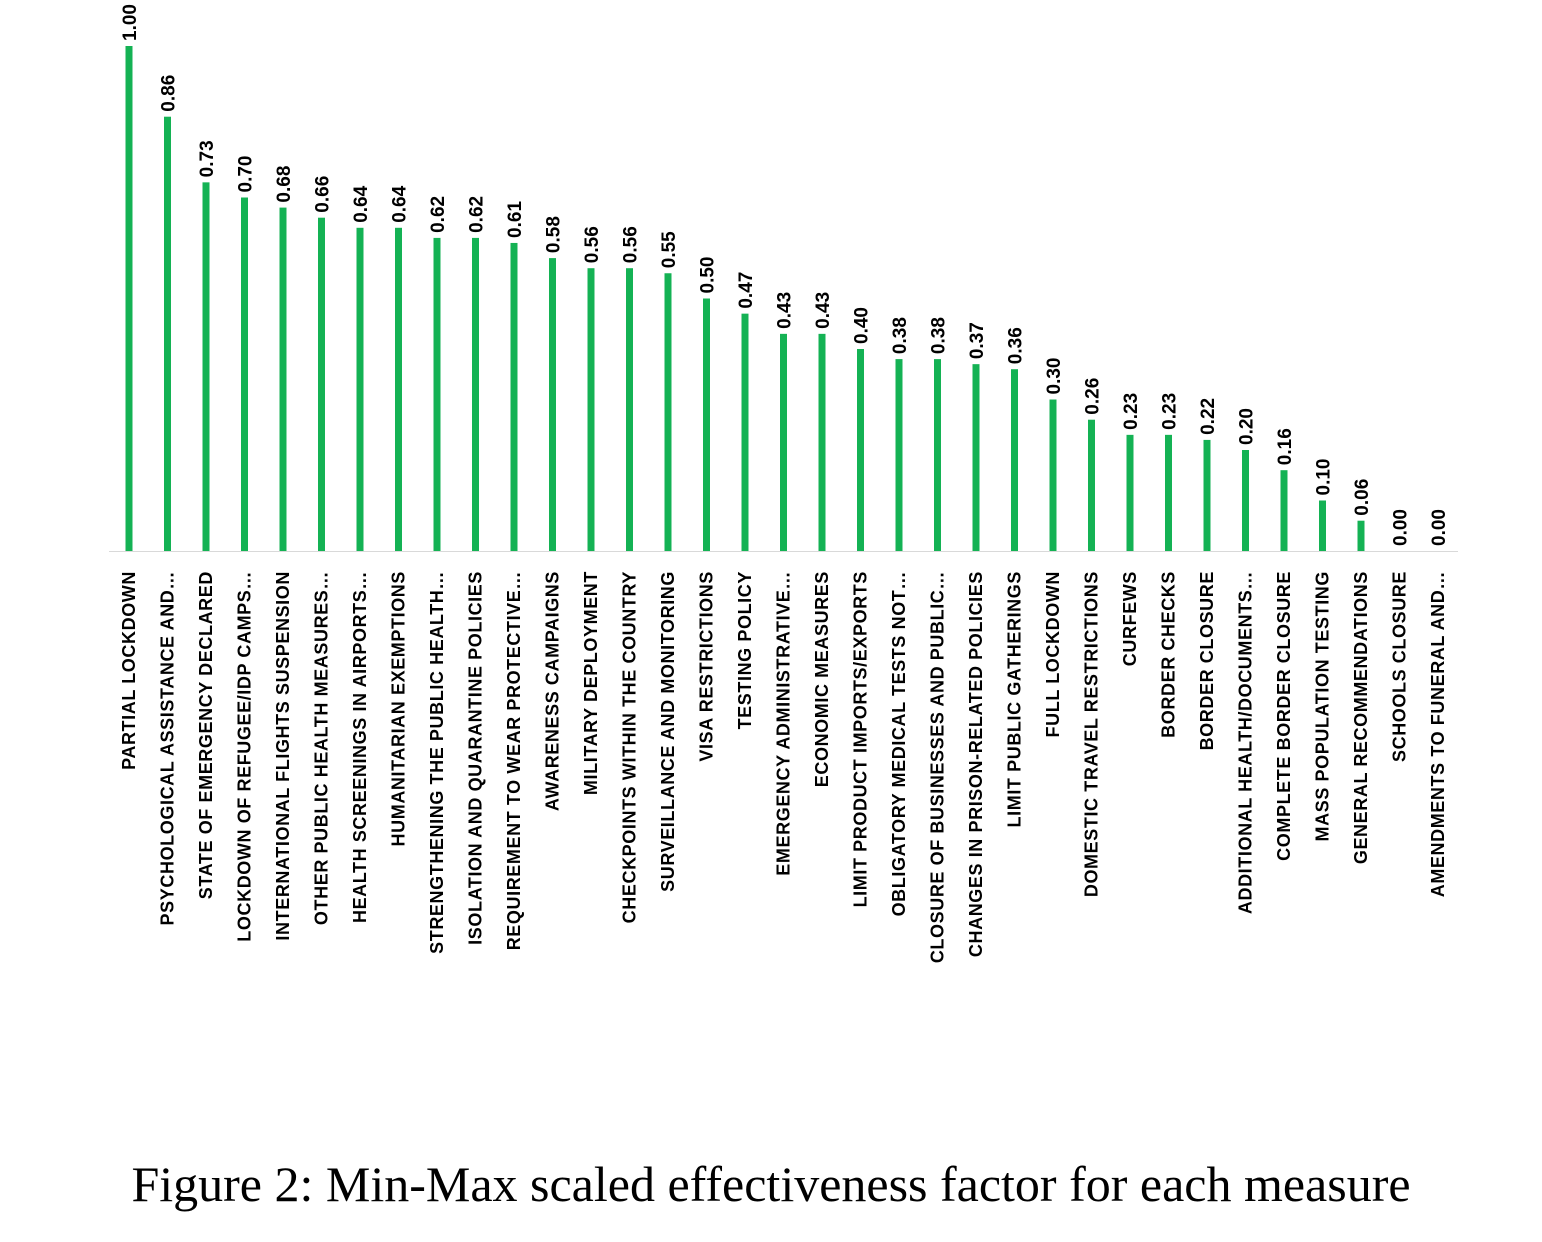 The width and height of the screenshot is (1542, 1242). Describe the element at coordinates (1054, 376) in the screenshot. I see `data-label: 0.30` at that location.